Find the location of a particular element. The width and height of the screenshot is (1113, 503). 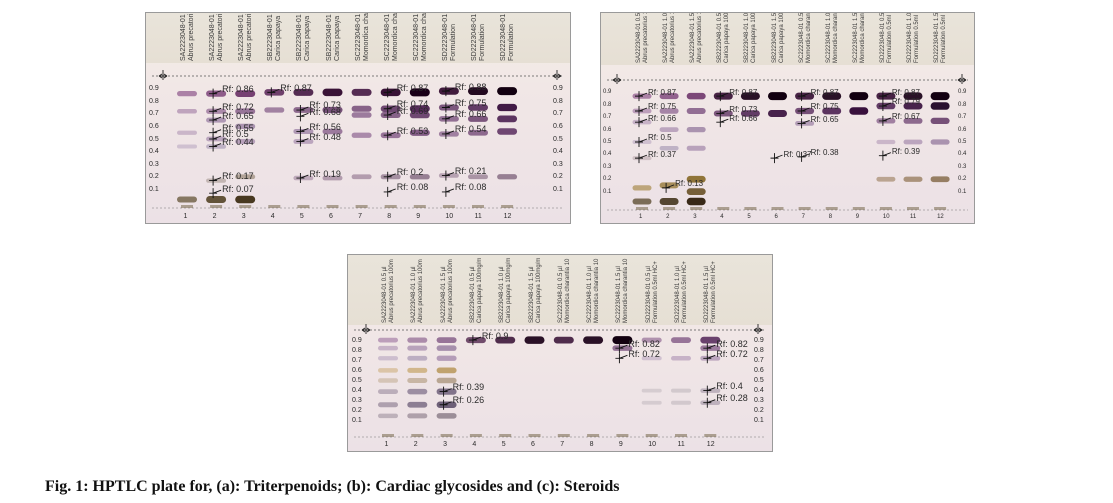

front-marker-icon is located at coordinates (366, 329).